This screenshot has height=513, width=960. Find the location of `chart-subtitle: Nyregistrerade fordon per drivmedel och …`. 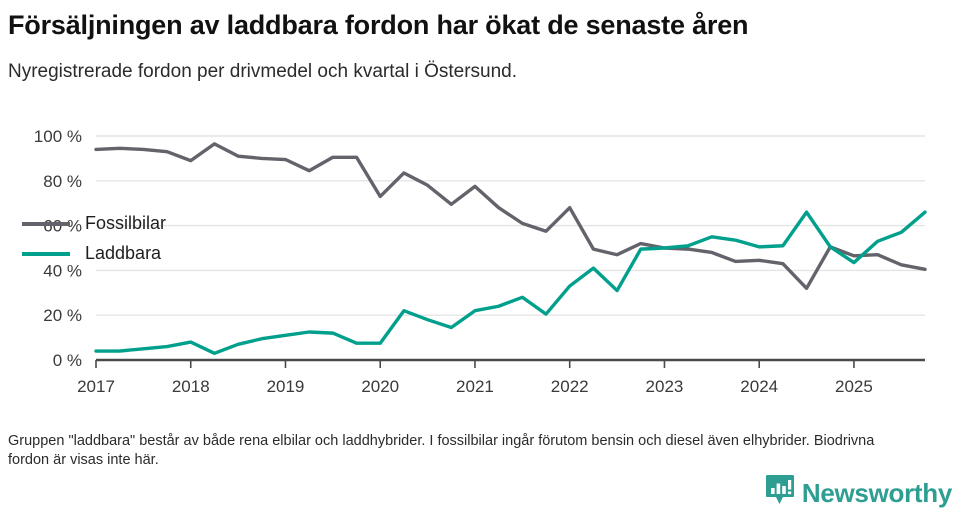

chart-subtitle: Nyregistrerade fordon per drivmedel och … is located at coordinates (263, 71).